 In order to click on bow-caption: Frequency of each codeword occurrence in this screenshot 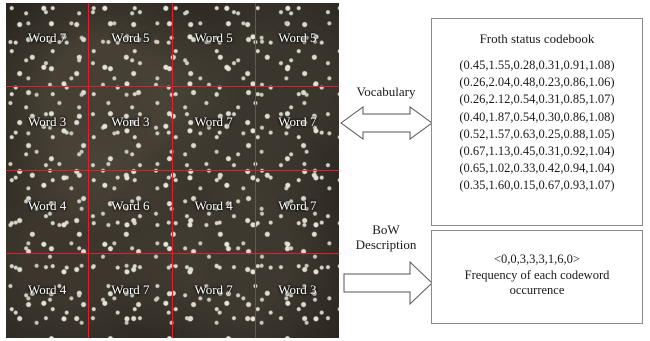, I will do `click(537, 282)`.